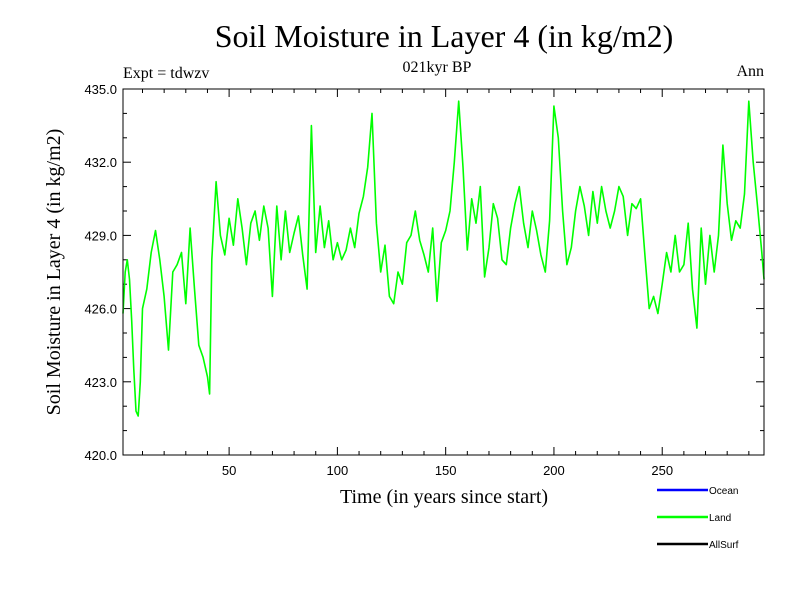  Describe the element at coordinates (166, 73) in the screenshot. I see `experiment-label: Expt = tdwzv` at that location.